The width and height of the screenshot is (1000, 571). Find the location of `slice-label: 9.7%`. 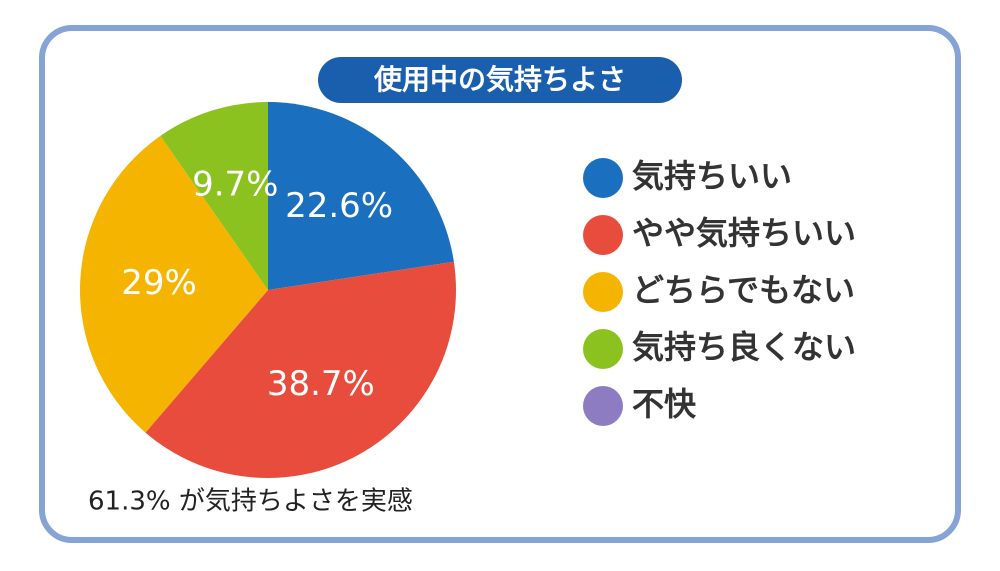

slice-label: 9.7% is located at coordinates (235, 184).